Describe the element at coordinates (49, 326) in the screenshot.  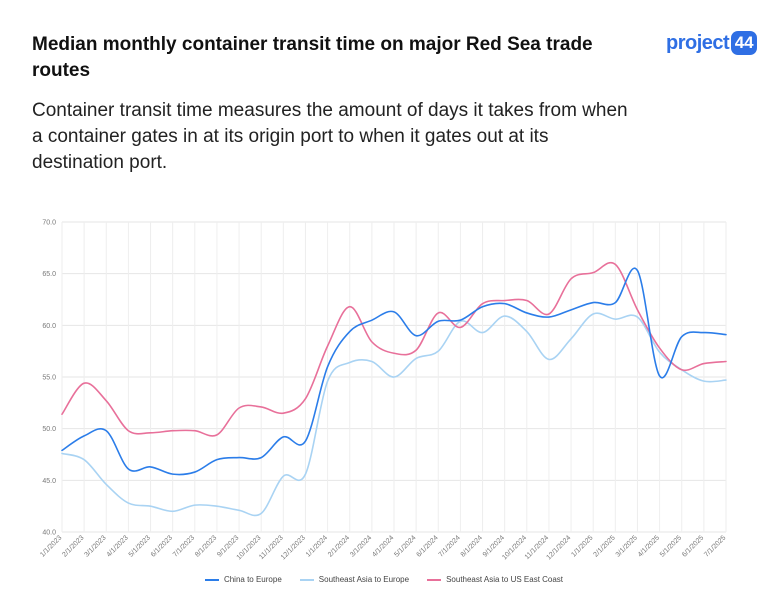
I see `y-tick-label: 60.0` at that location.